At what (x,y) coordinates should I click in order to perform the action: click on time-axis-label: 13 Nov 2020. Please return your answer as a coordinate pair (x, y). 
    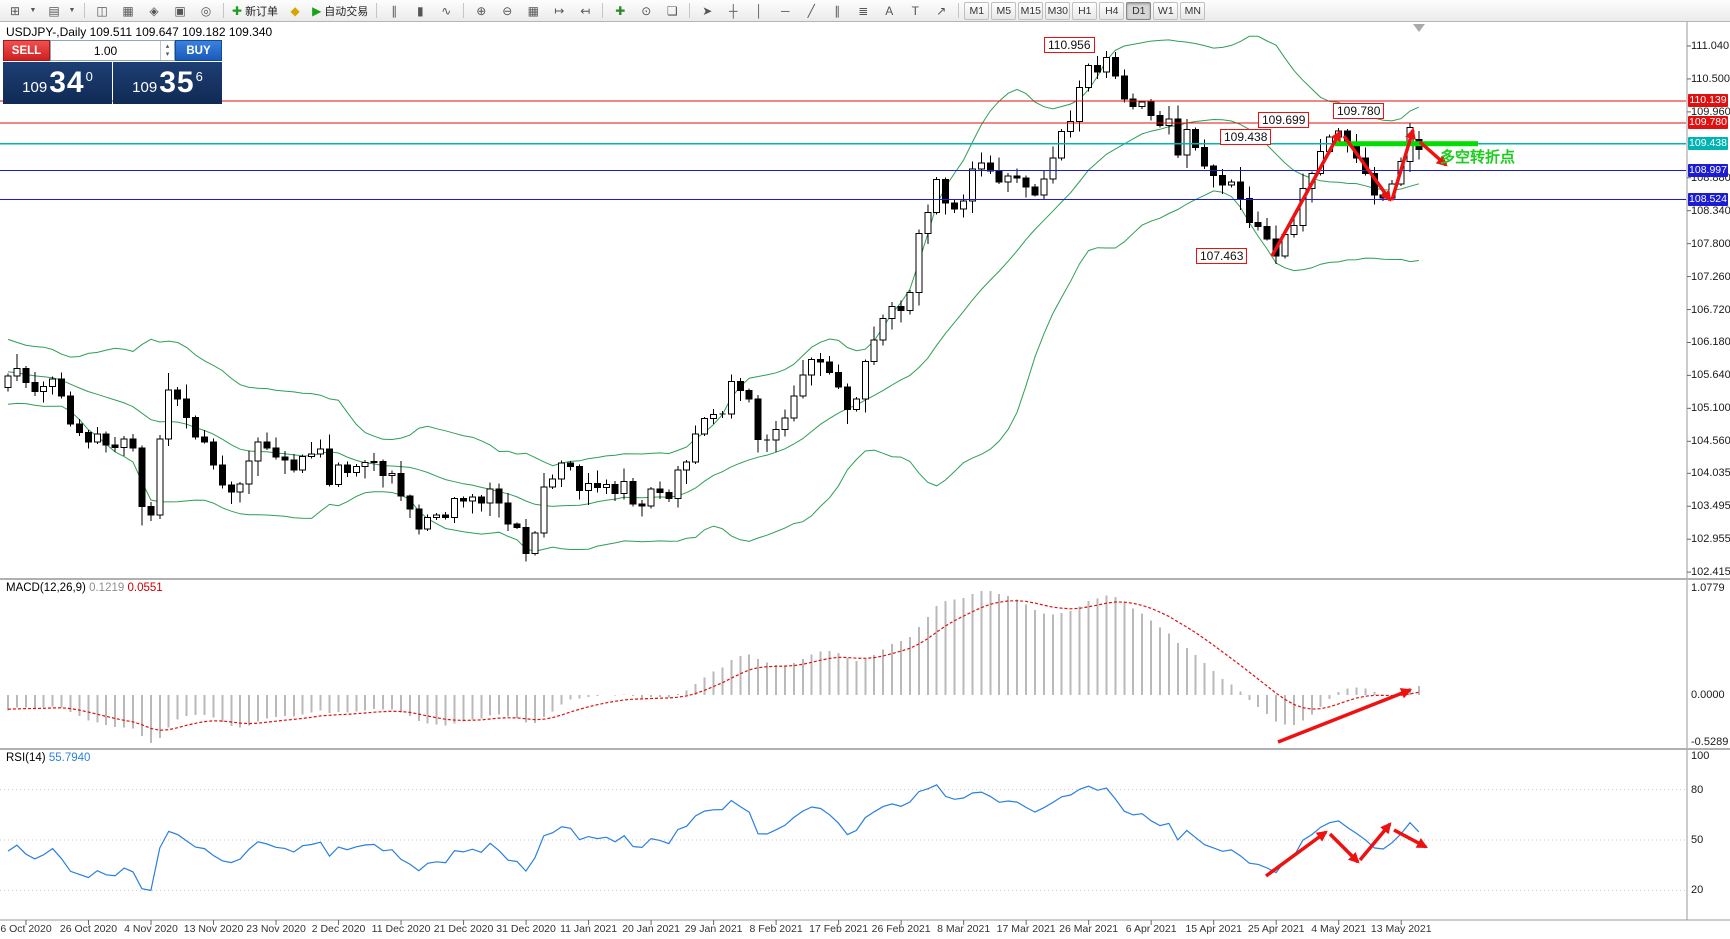
    Looking at the image, I should click on (213, 929).